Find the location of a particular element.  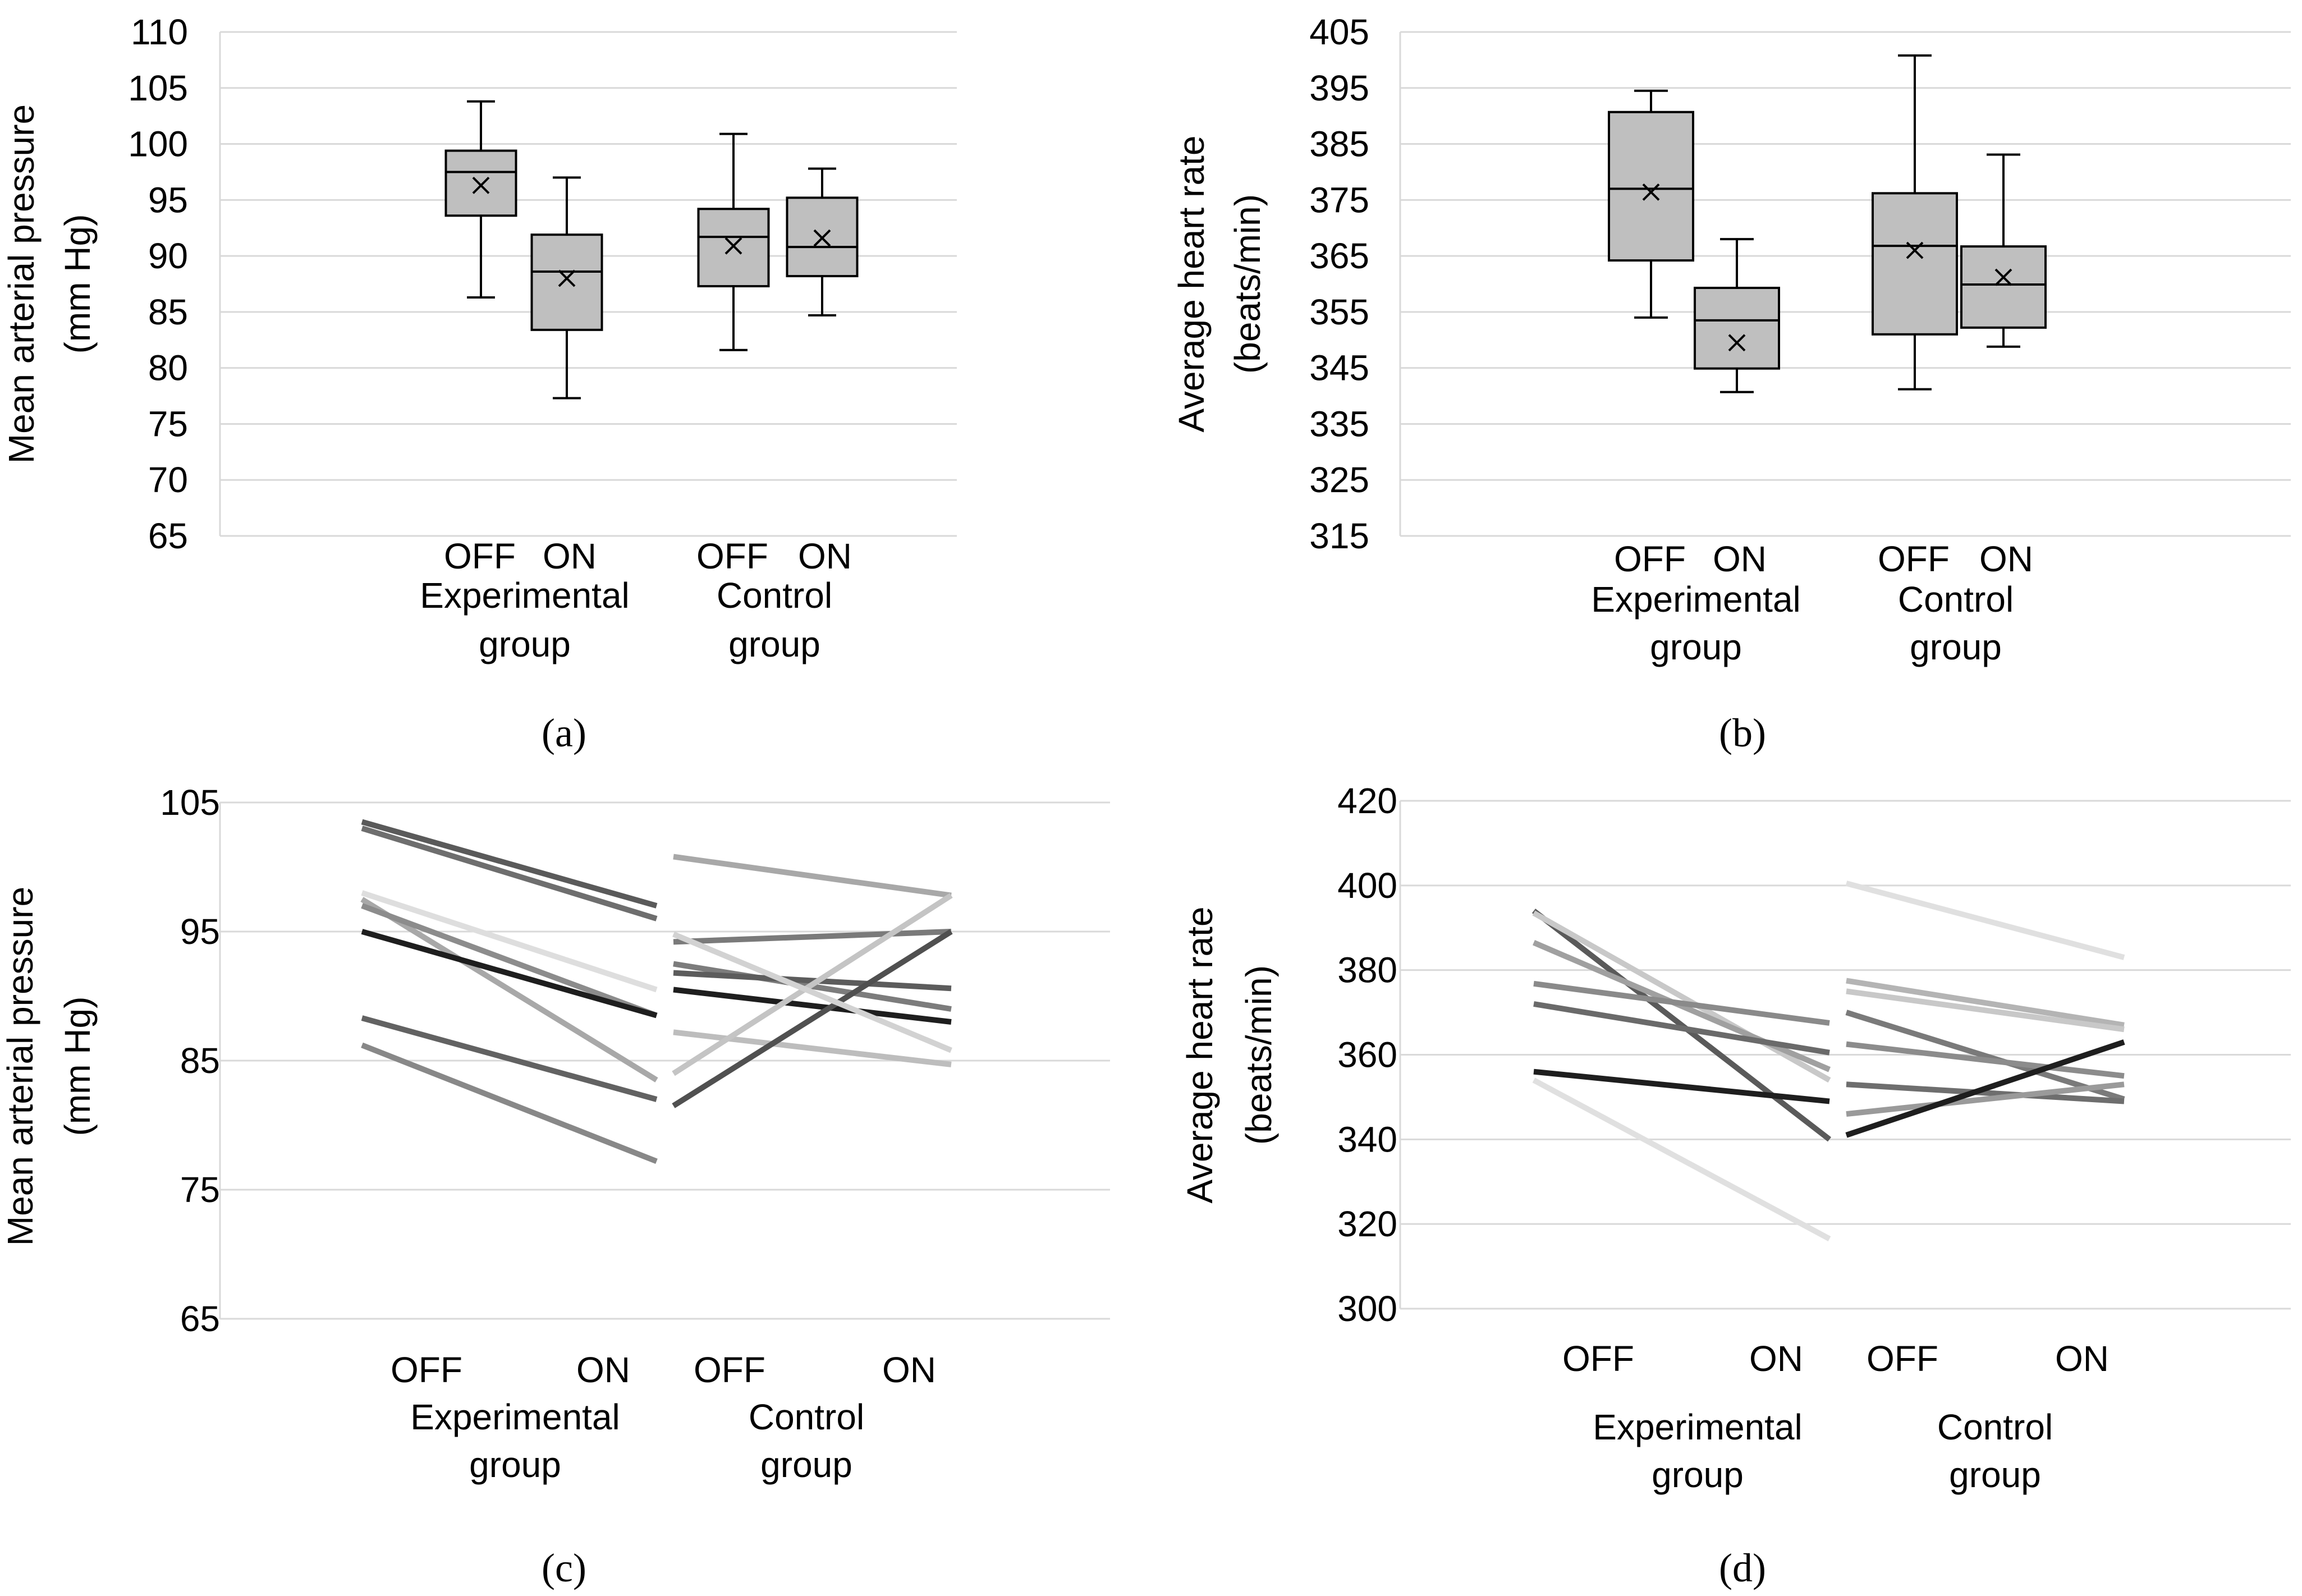

y-axis-label: (mm Hg) is located at coordinates (78, 284).